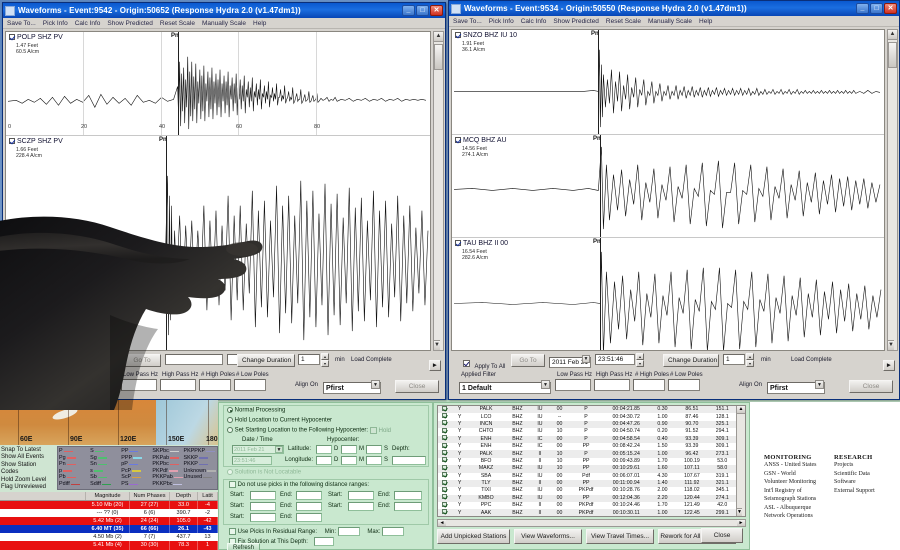  Describe the element at coordinates (317, 531) in the screenshot. I see `residual-range-option: Use Picks In Residual Range: Min: Max:` at that location.